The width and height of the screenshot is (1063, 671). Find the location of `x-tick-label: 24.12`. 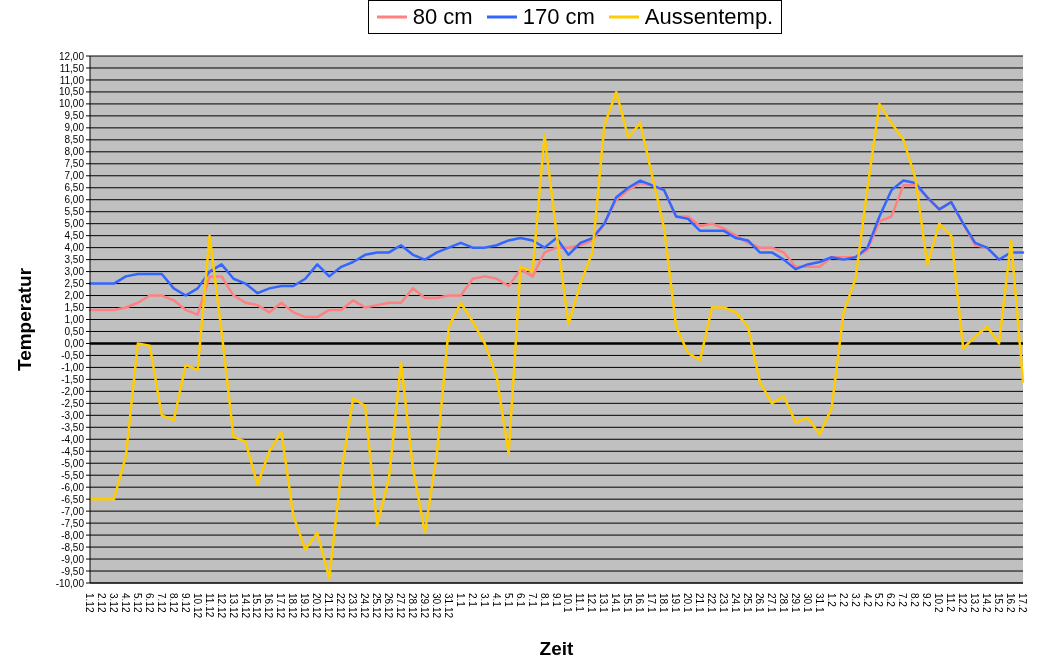

x-tick-label: 24.12 is located at coordinates (365, 606).